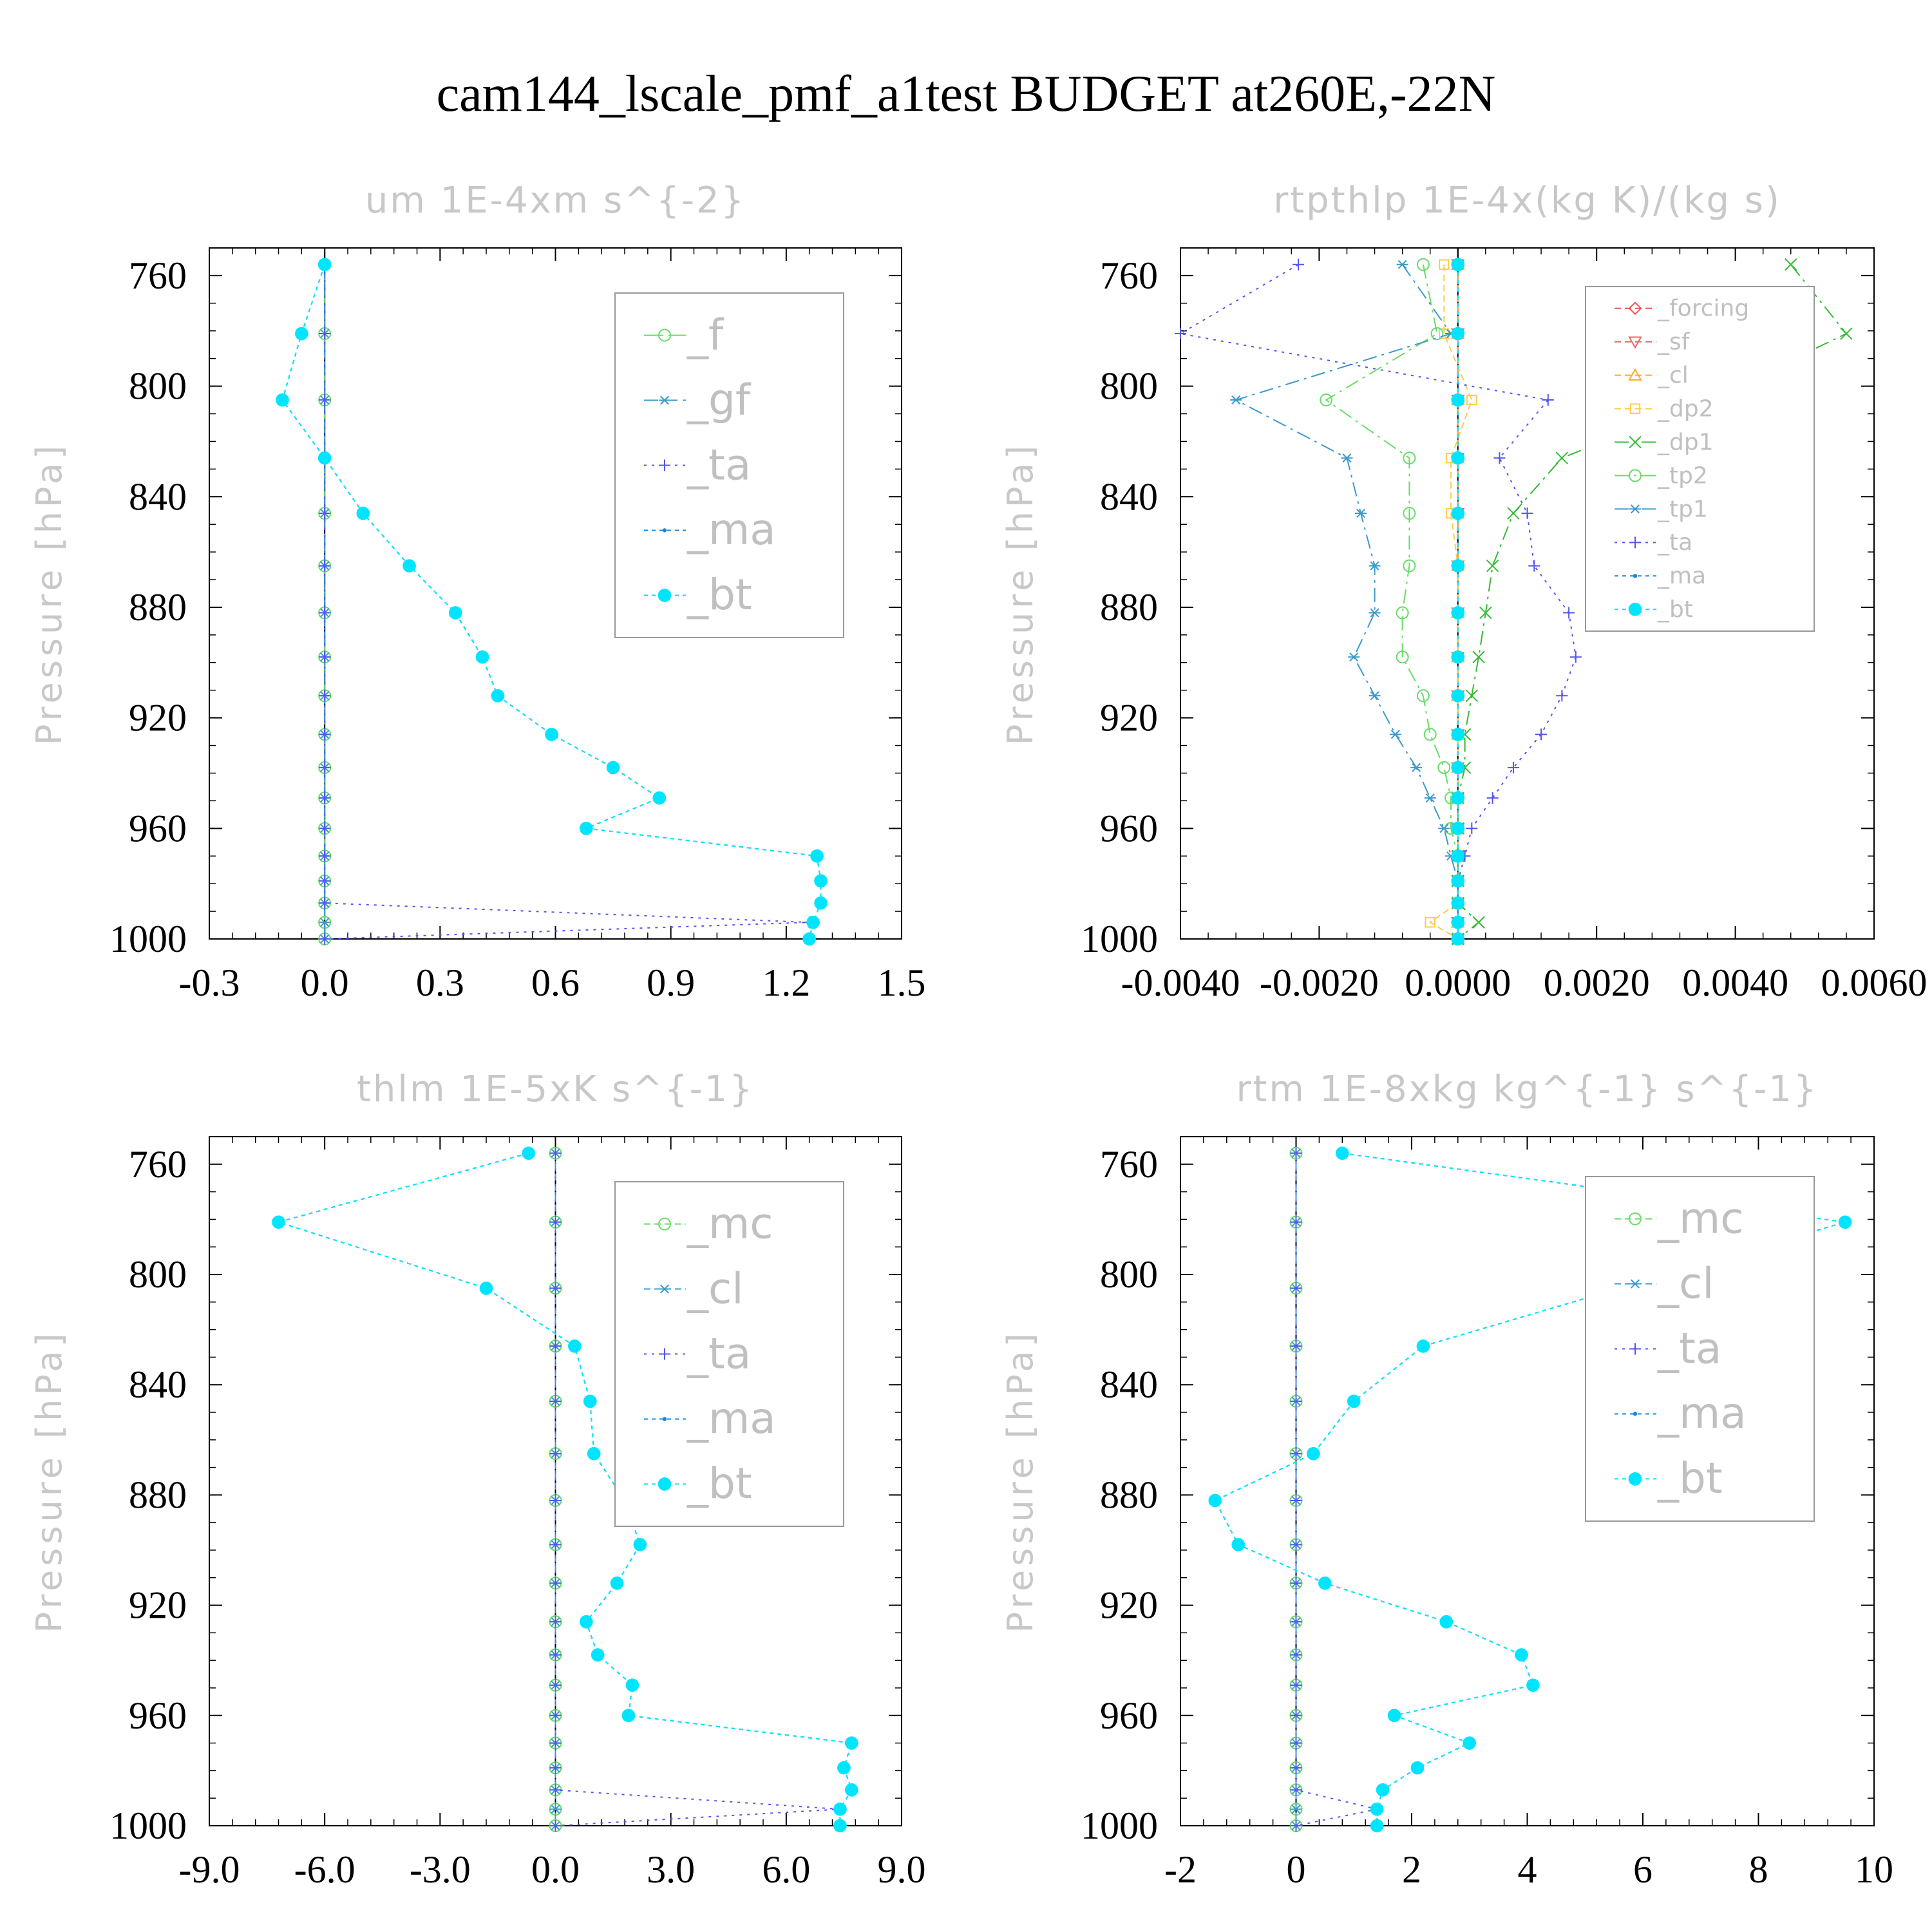 This screenshot has height=1932, width=1932. What do you see at coordinates (1643, 1869) in the screenshot?
I see `x-tick-label: 6` at bounding box center [1643, 1869].